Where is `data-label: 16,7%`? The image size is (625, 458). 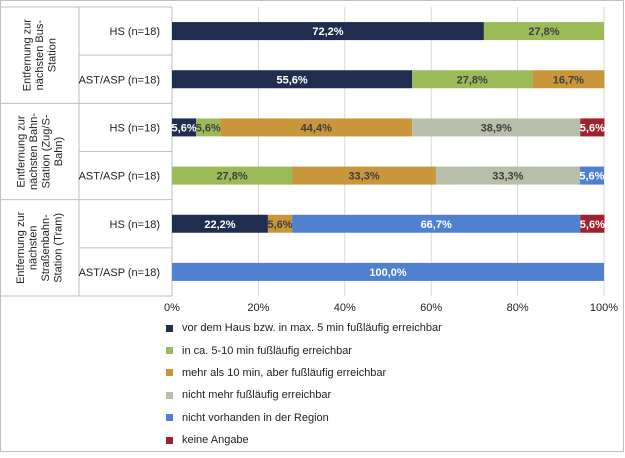 data-label: 16,7% is located at coordinates (568, 80).